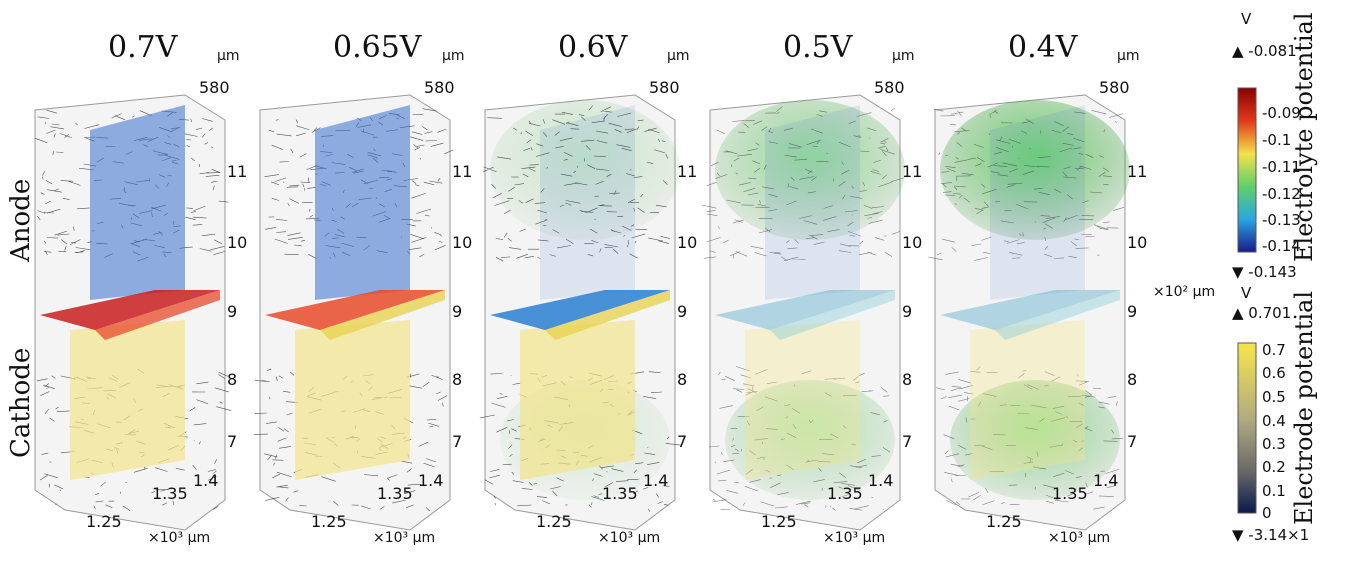  What do you see at coordinates (1246, 293) in the screenshot?
I see `electrode-unit: V` at bounding box center [1246, 293].